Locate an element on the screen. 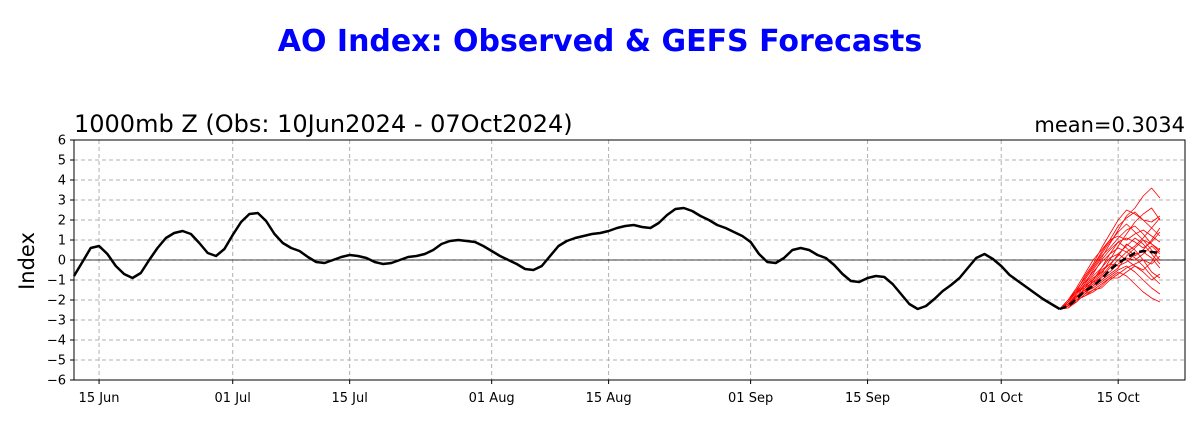  y-tick-label: 1 is located at coordinates (62, 241).